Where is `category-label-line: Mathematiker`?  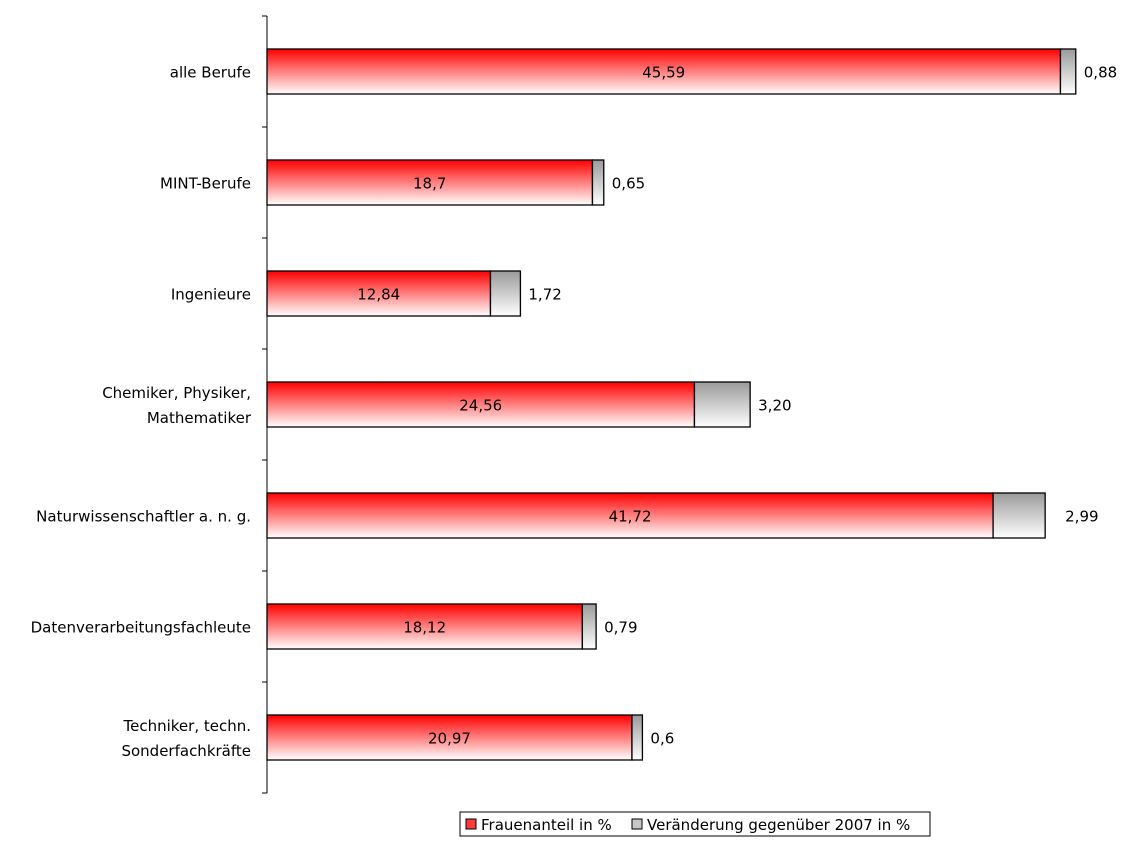
category-label-line: Mathematiker is located at coordinates (199, 418).